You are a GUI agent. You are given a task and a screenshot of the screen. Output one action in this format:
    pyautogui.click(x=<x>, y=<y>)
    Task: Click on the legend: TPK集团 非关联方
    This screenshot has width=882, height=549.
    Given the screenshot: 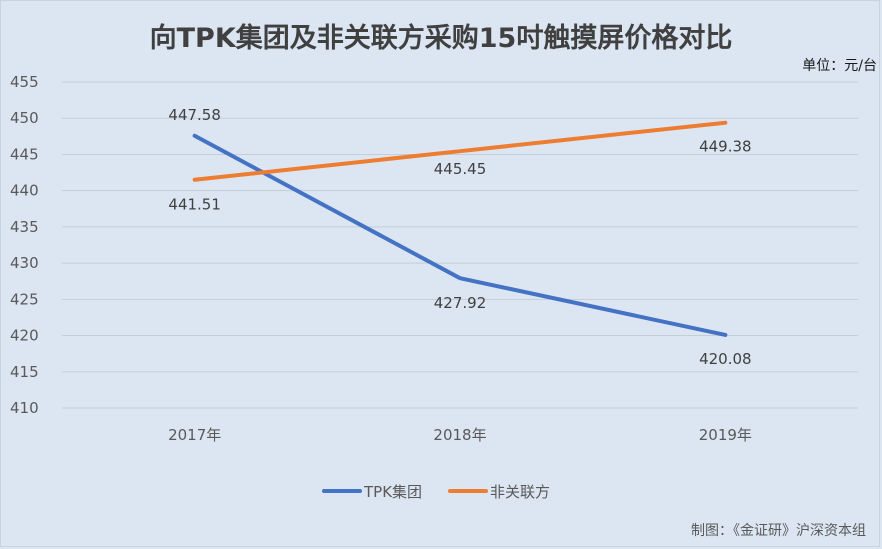 What is the action you would take?
    pyautogui.click(x=436, y=492)
    